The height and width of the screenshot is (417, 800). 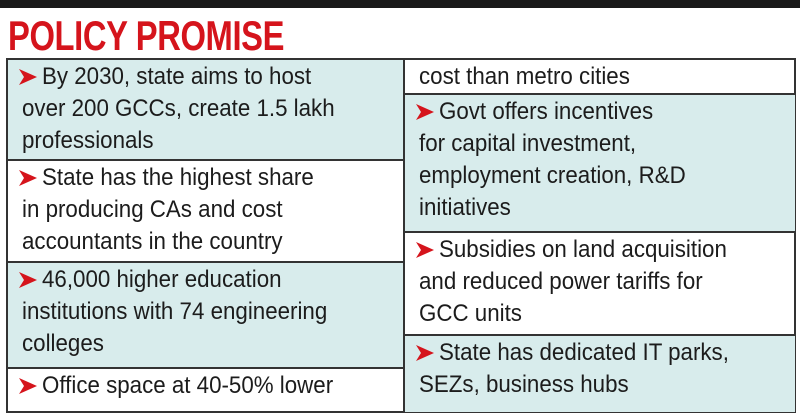 What do you see at coordinates (465, 207) in the screenshot?
I see `item-text: initiatives` at bounding box center [465, 207].